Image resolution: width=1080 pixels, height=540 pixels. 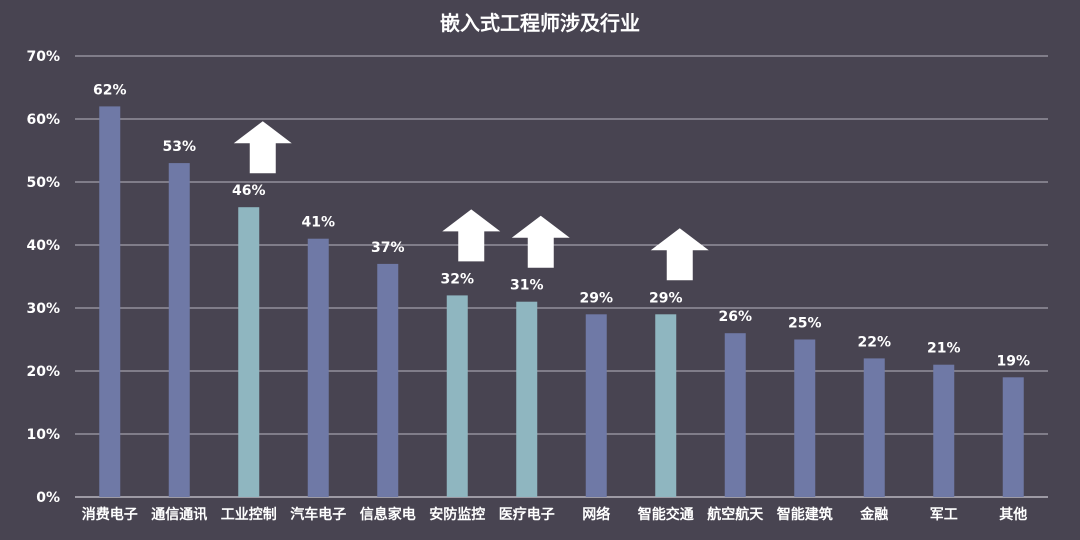 I want to click on y-tick-label: 50%, so click(x=43, y=183).